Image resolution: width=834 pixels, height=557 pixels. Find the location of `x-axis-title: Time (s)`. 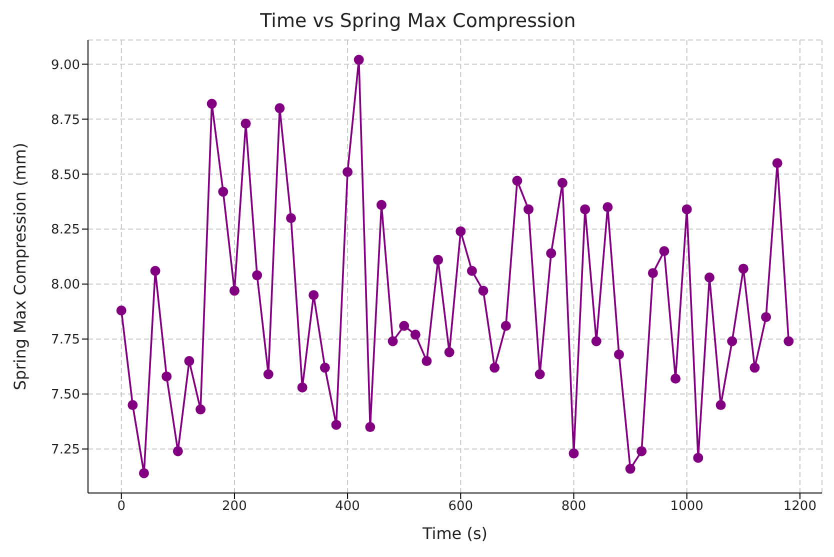

x-axis-title: Time (s) is located at coordinates (454, 533).